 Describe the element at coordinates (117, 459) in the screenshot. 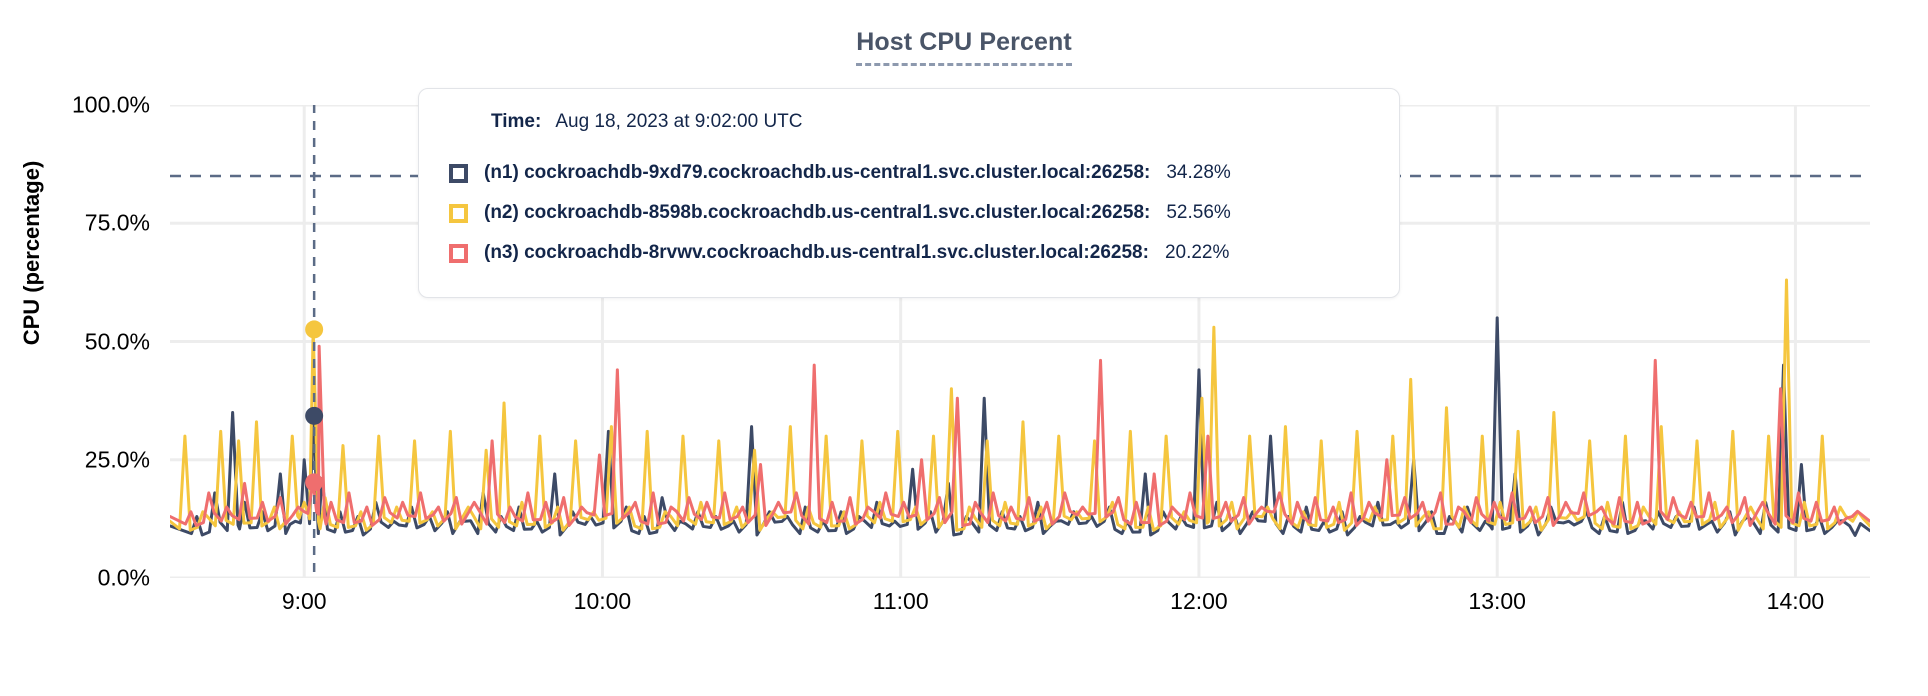

I see `y-tick-label: 25.0%` at that location.